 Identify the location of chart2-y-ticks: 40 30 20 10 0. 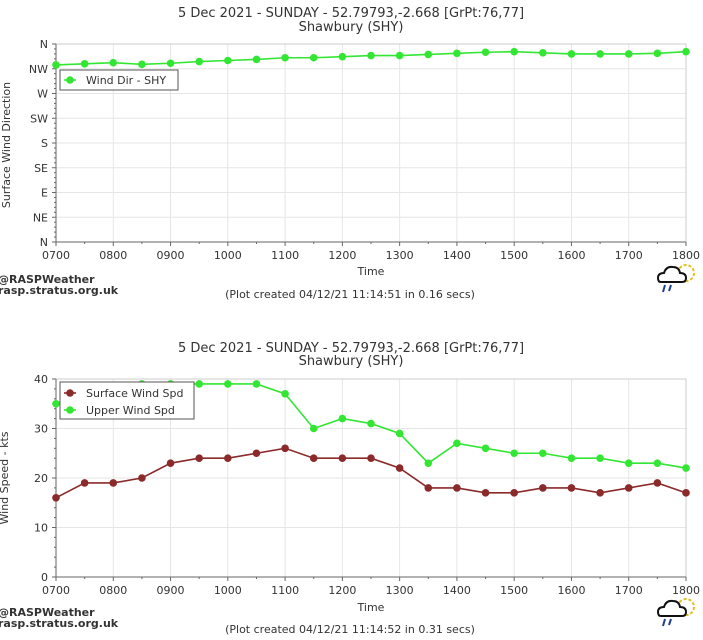
(45, 478).